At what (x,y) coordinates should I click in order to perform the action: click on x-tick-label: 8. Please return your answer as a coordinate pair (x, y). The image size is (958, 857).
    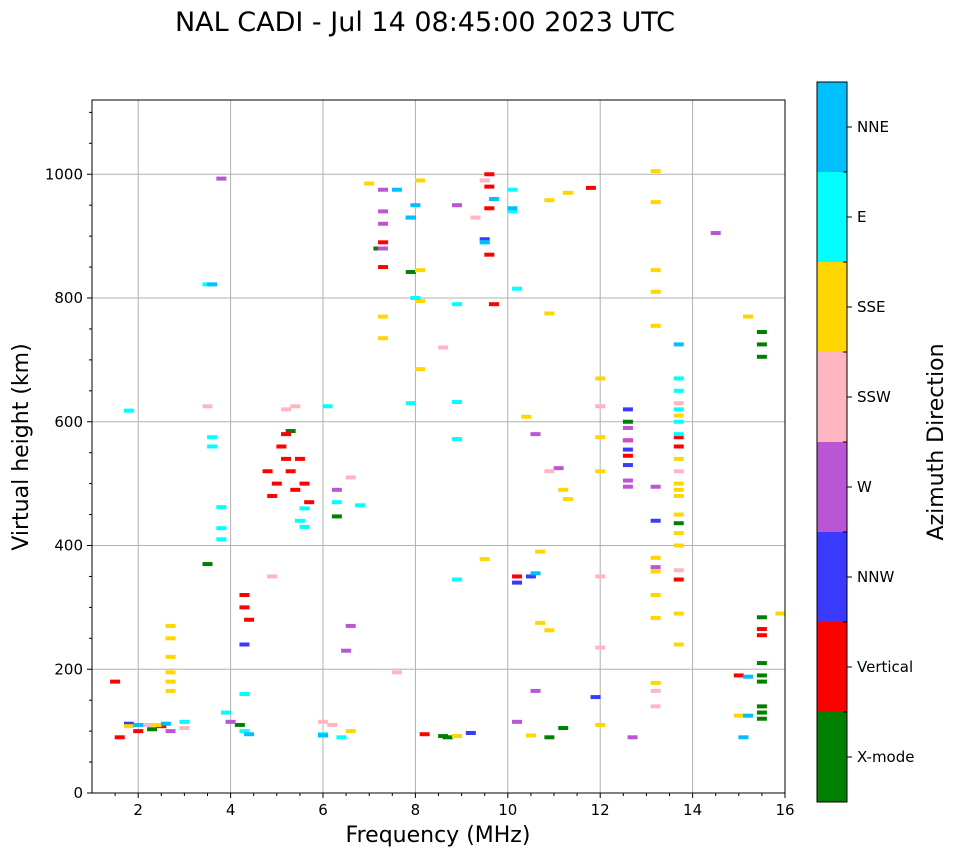
    Looking at the image, I should click on (416, 810).